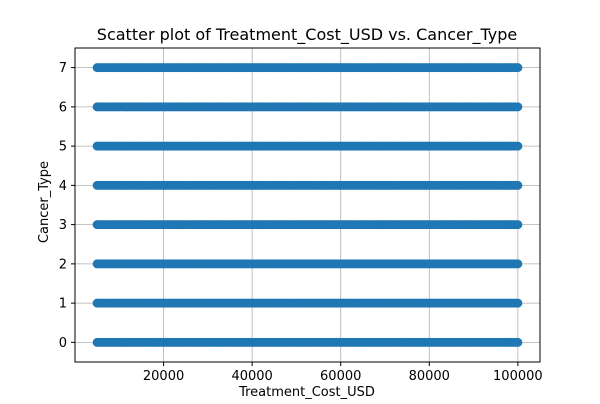  Describe the element at coordinates (429, 376) in the screenshot. I see `x-tick-label: 80000` at that location.